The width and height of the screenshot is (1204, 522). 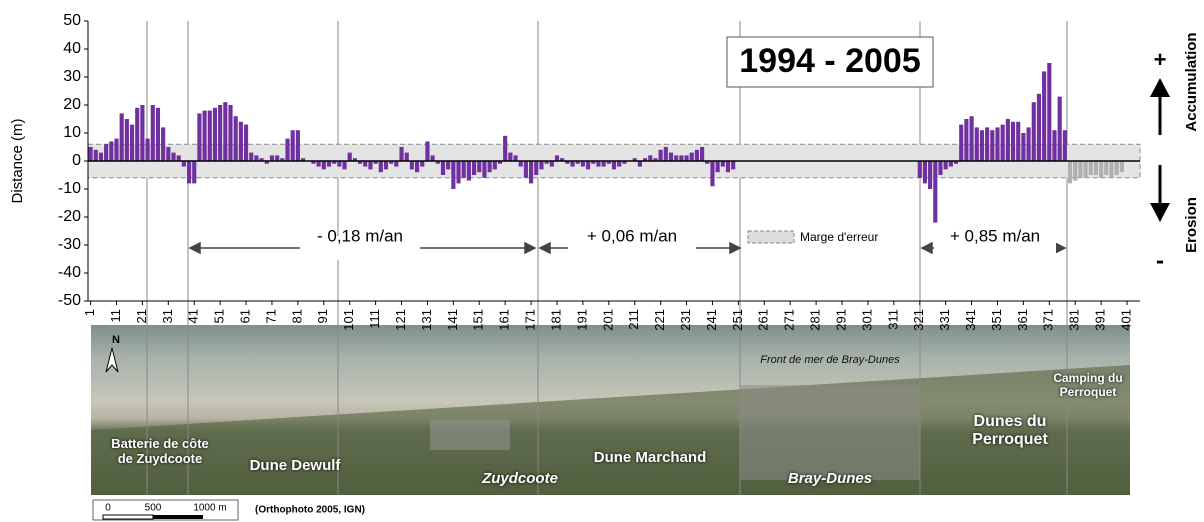 What do you see at coordinates (555, 320) in the screenshot?
I see `x-tick-label: 181` at bounding box center [555, 320].